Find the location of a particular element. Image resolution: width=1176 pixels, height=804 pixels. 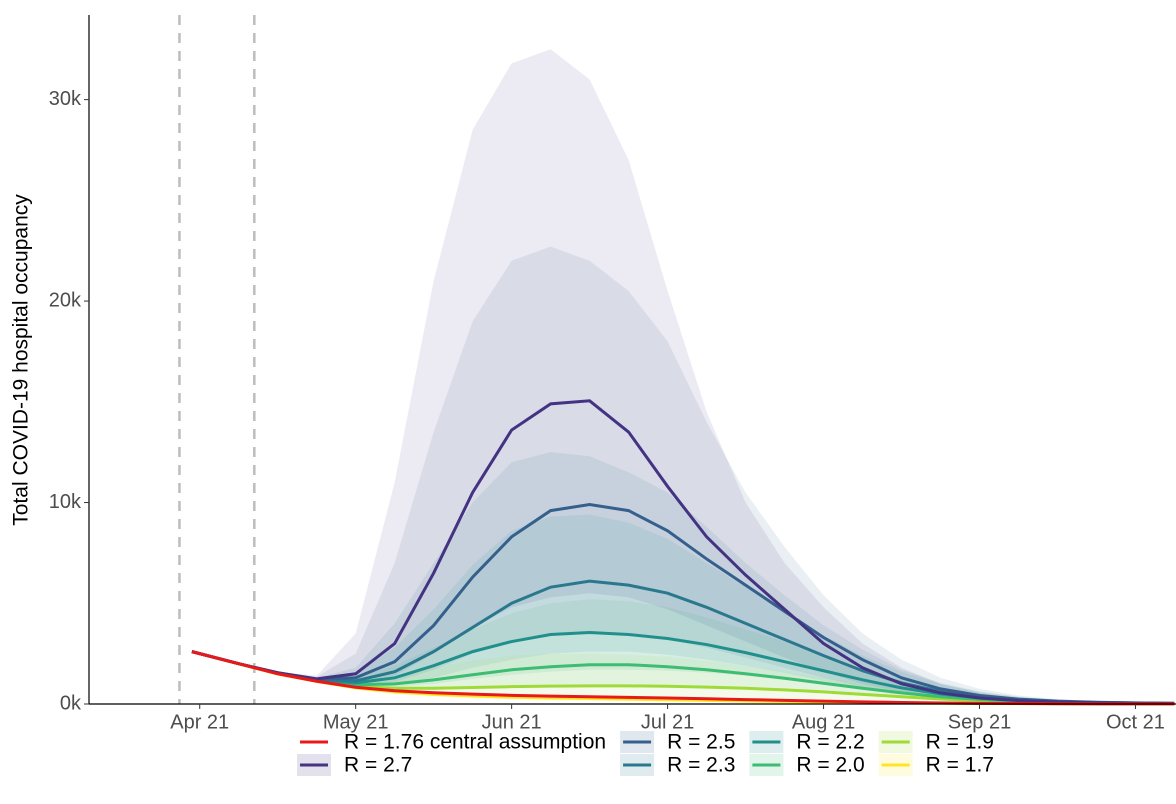

x-tick-label: Aug 21 is located at coordinates (823, 722).